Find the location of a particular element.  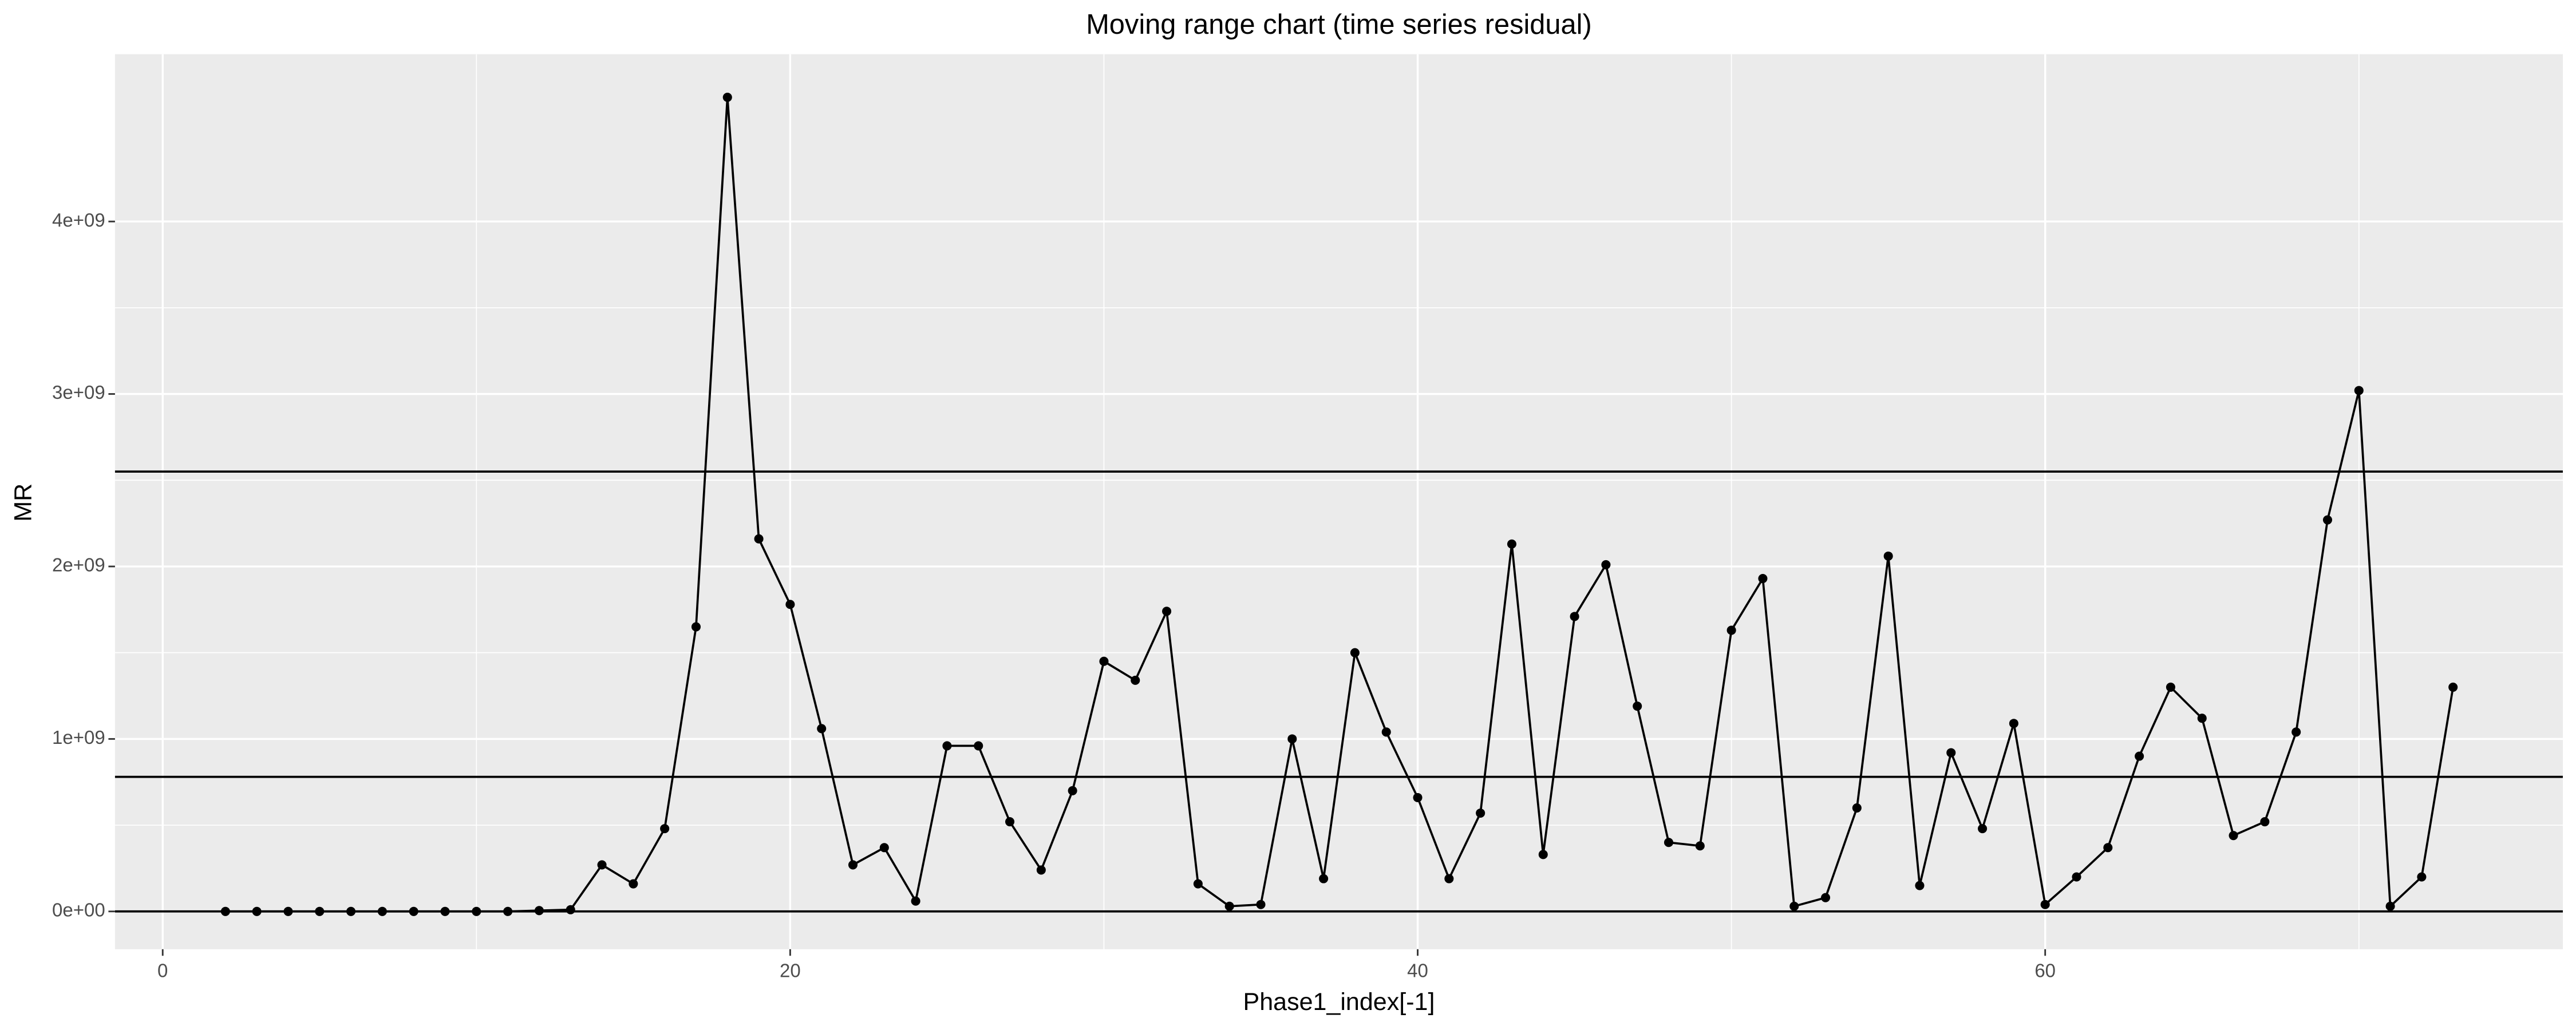

y-tick-label: 1e+09 is located at coordinates (78, 737).